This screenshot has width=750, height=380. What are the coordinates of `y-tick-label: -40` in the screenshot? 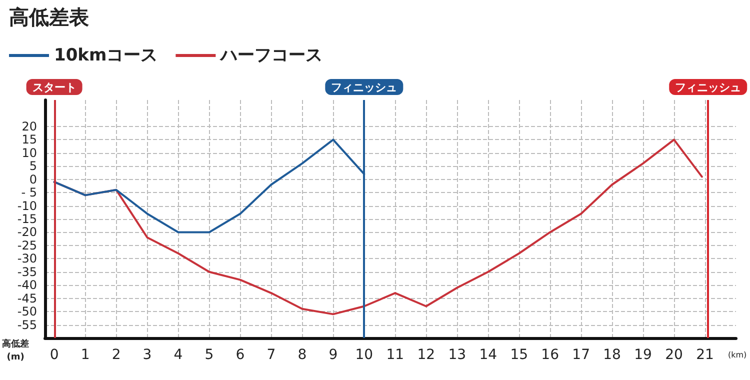 It's located at (27, 285).